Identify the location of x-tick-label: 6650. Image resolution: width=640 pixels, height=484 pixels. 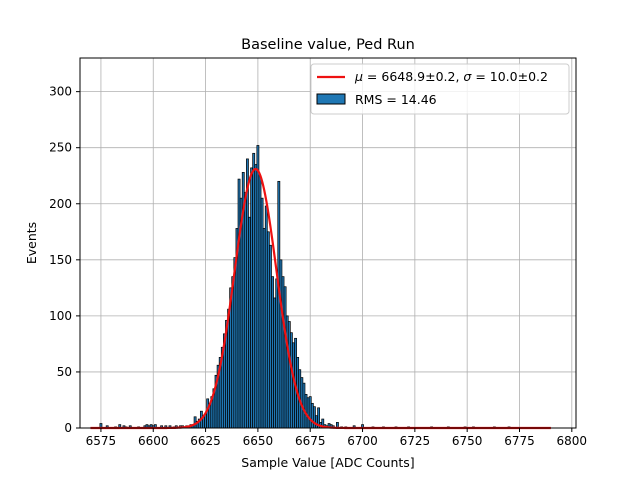
(258, 441).